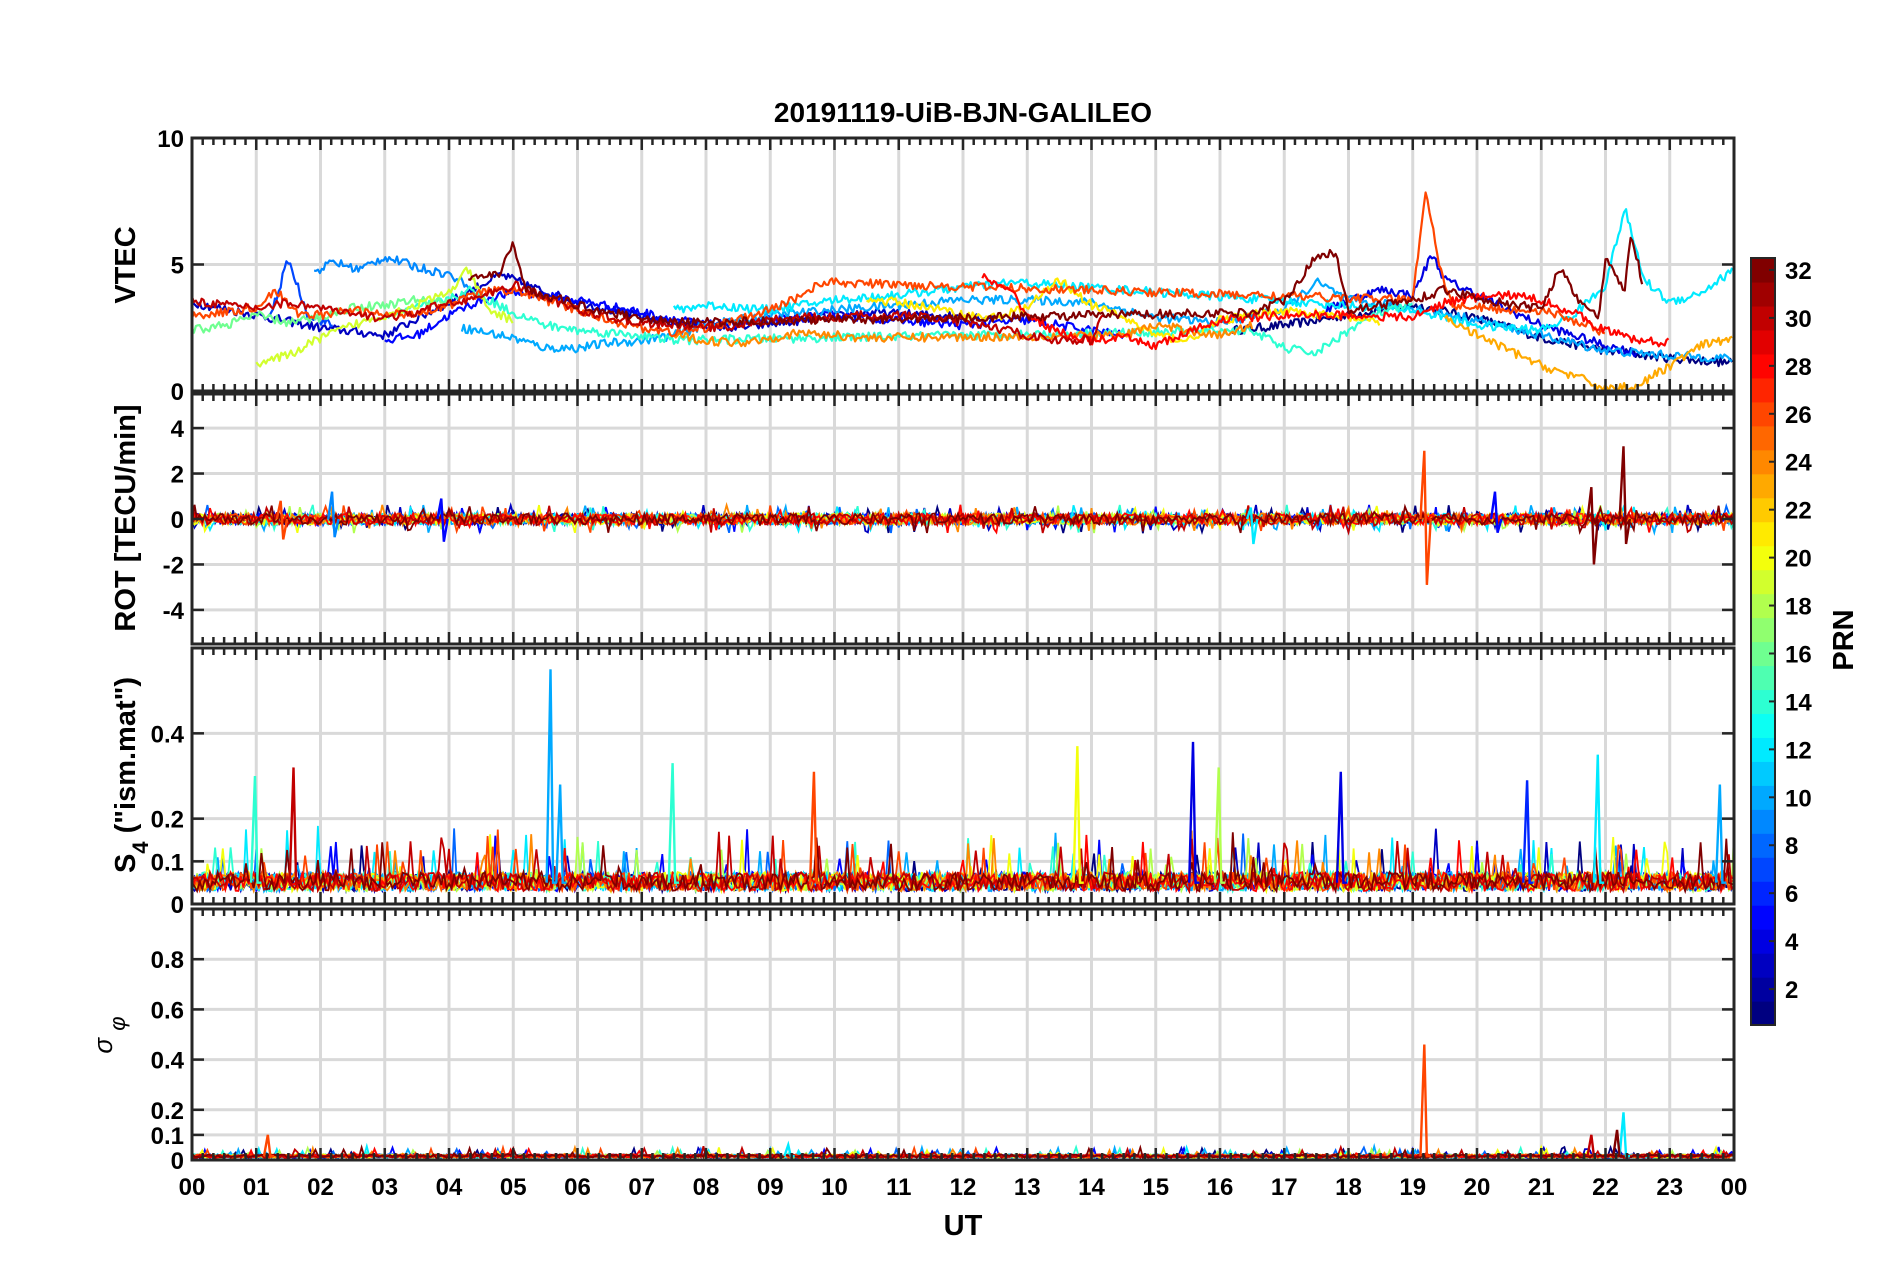  I want to click on colorbar-tick-label: 10, so click(1798, 798).